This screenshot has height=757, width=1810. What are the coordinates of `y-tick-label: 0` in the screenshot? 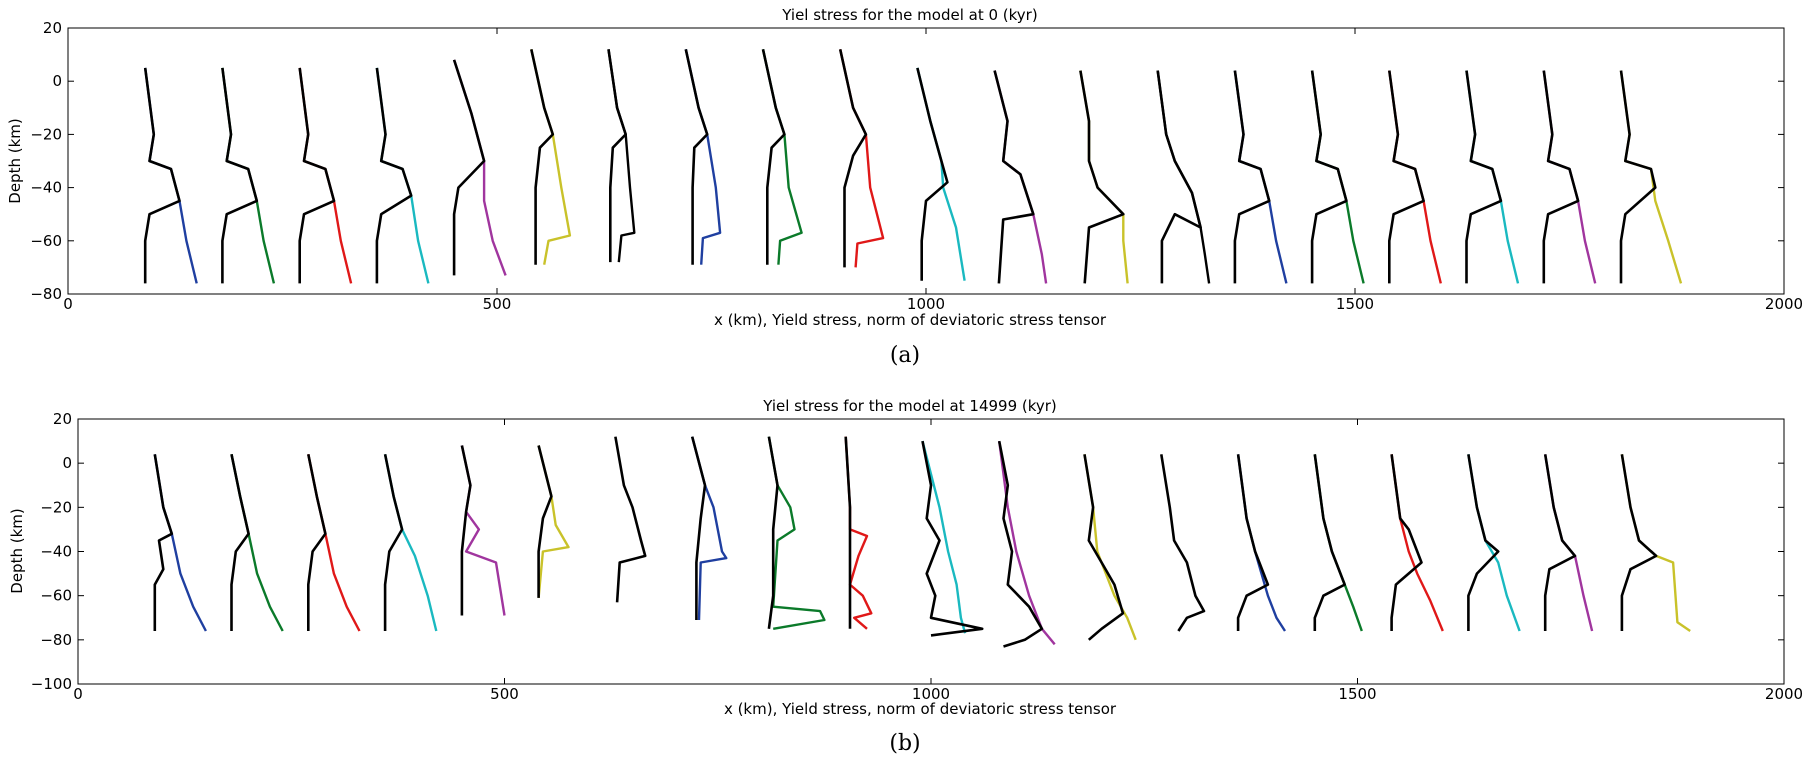 It's located at (67, 463).